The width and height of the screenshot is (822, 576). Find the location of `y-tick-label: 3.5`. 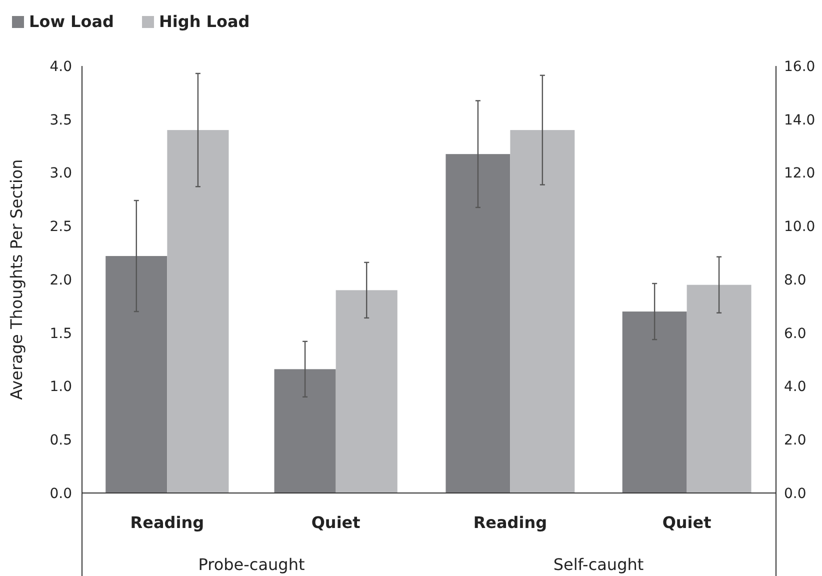

y-tick-label: 3.5 is located at coordinates (61, 120).